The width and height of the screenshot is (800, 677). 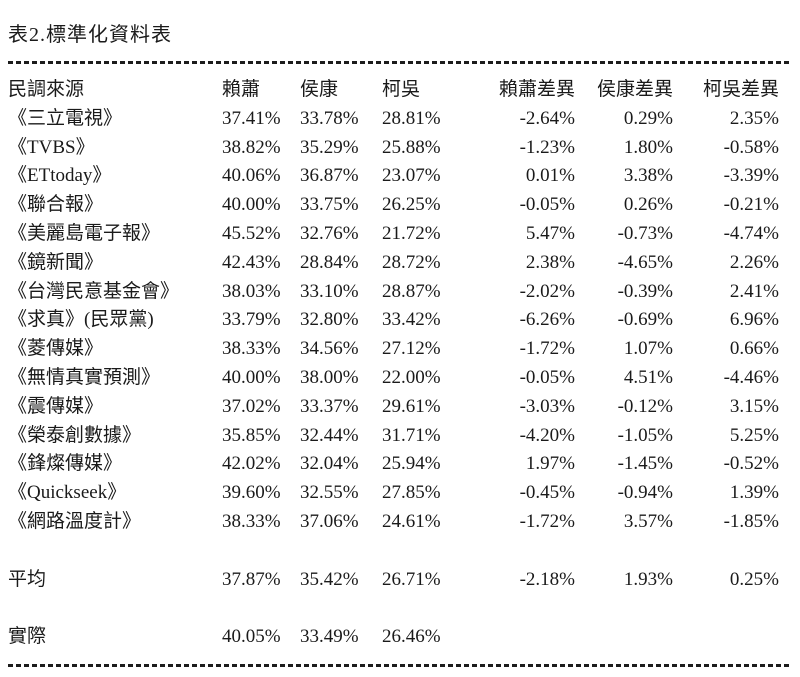 What do you see at coordinates (411, 205) in the screenshot?
I see `value-cell: 26.25%` at bounding box center [411, 205].